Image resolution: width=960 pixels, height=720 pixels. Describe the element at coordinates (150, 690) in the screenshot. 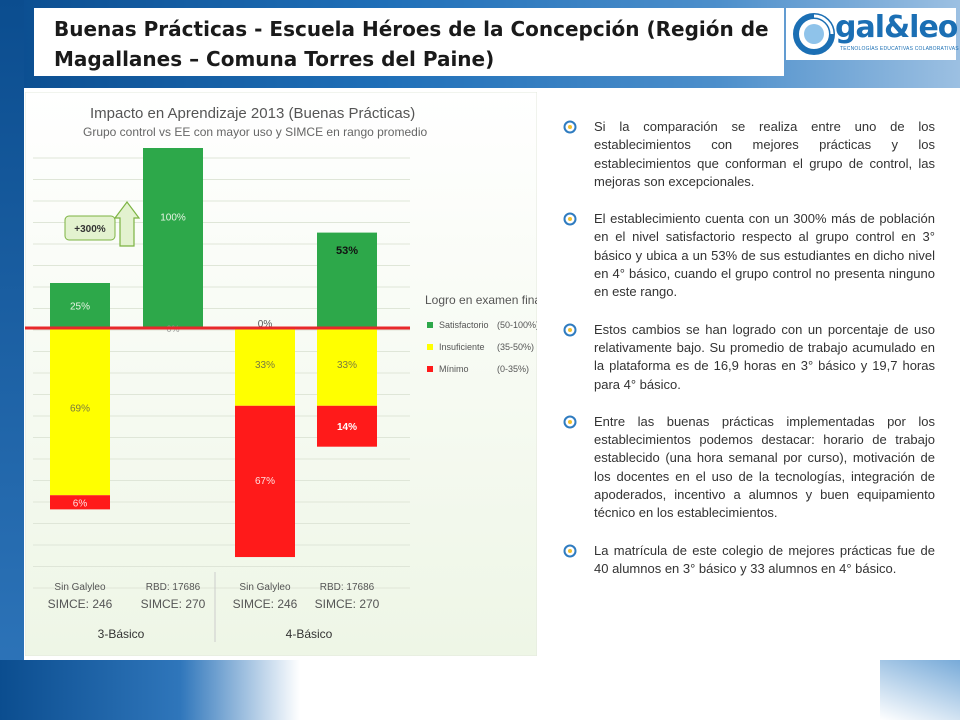

I see `frame-bottom-band` at that location.